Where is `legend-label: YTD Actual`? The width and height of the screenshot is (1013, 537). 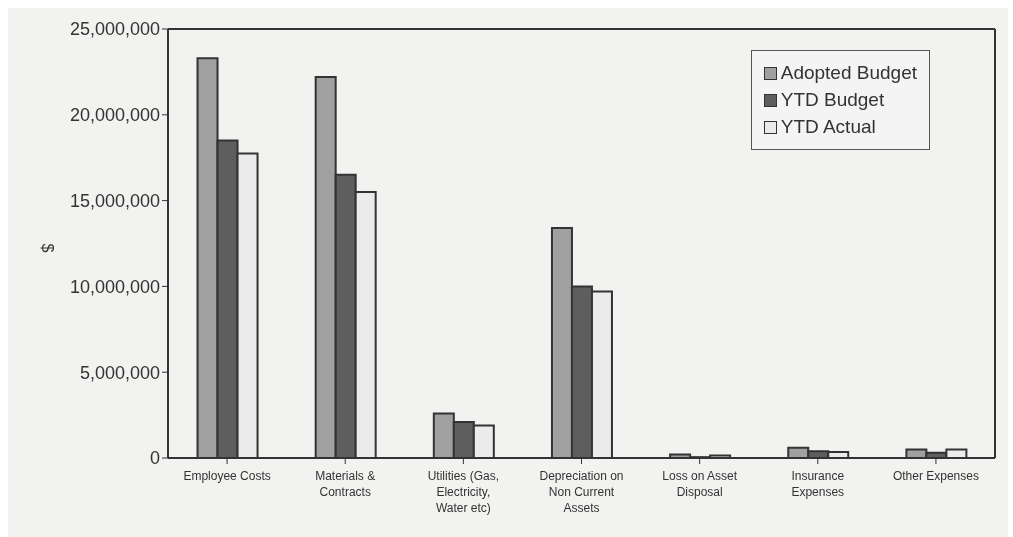
legend-label: YTD Actual is located at coordinates (828, 127).